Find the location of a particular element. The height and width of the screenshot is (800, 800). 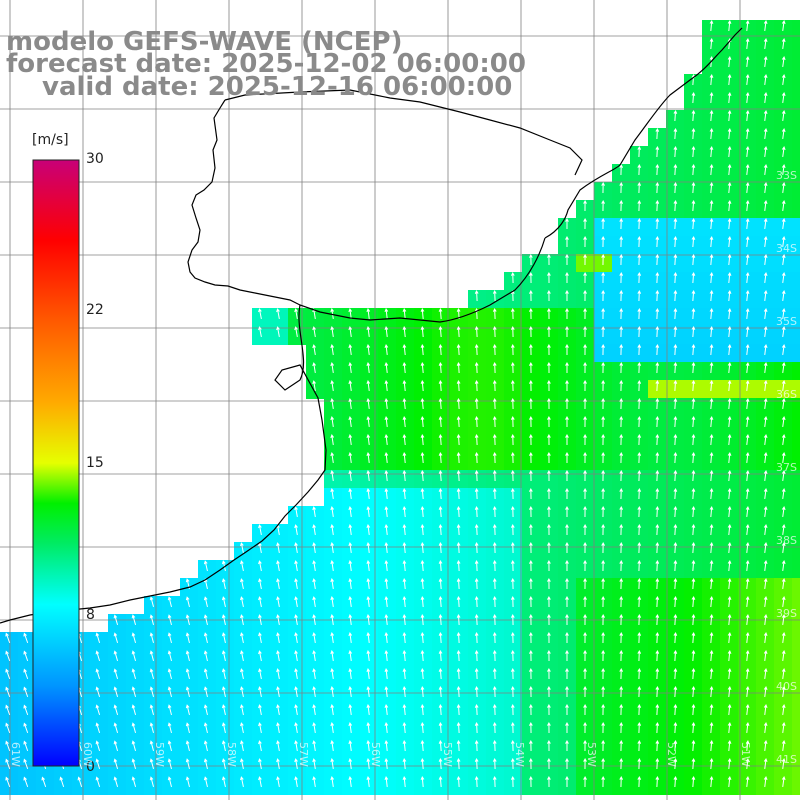

lat-label-36s: 36S is located at coordinates (786, 394).